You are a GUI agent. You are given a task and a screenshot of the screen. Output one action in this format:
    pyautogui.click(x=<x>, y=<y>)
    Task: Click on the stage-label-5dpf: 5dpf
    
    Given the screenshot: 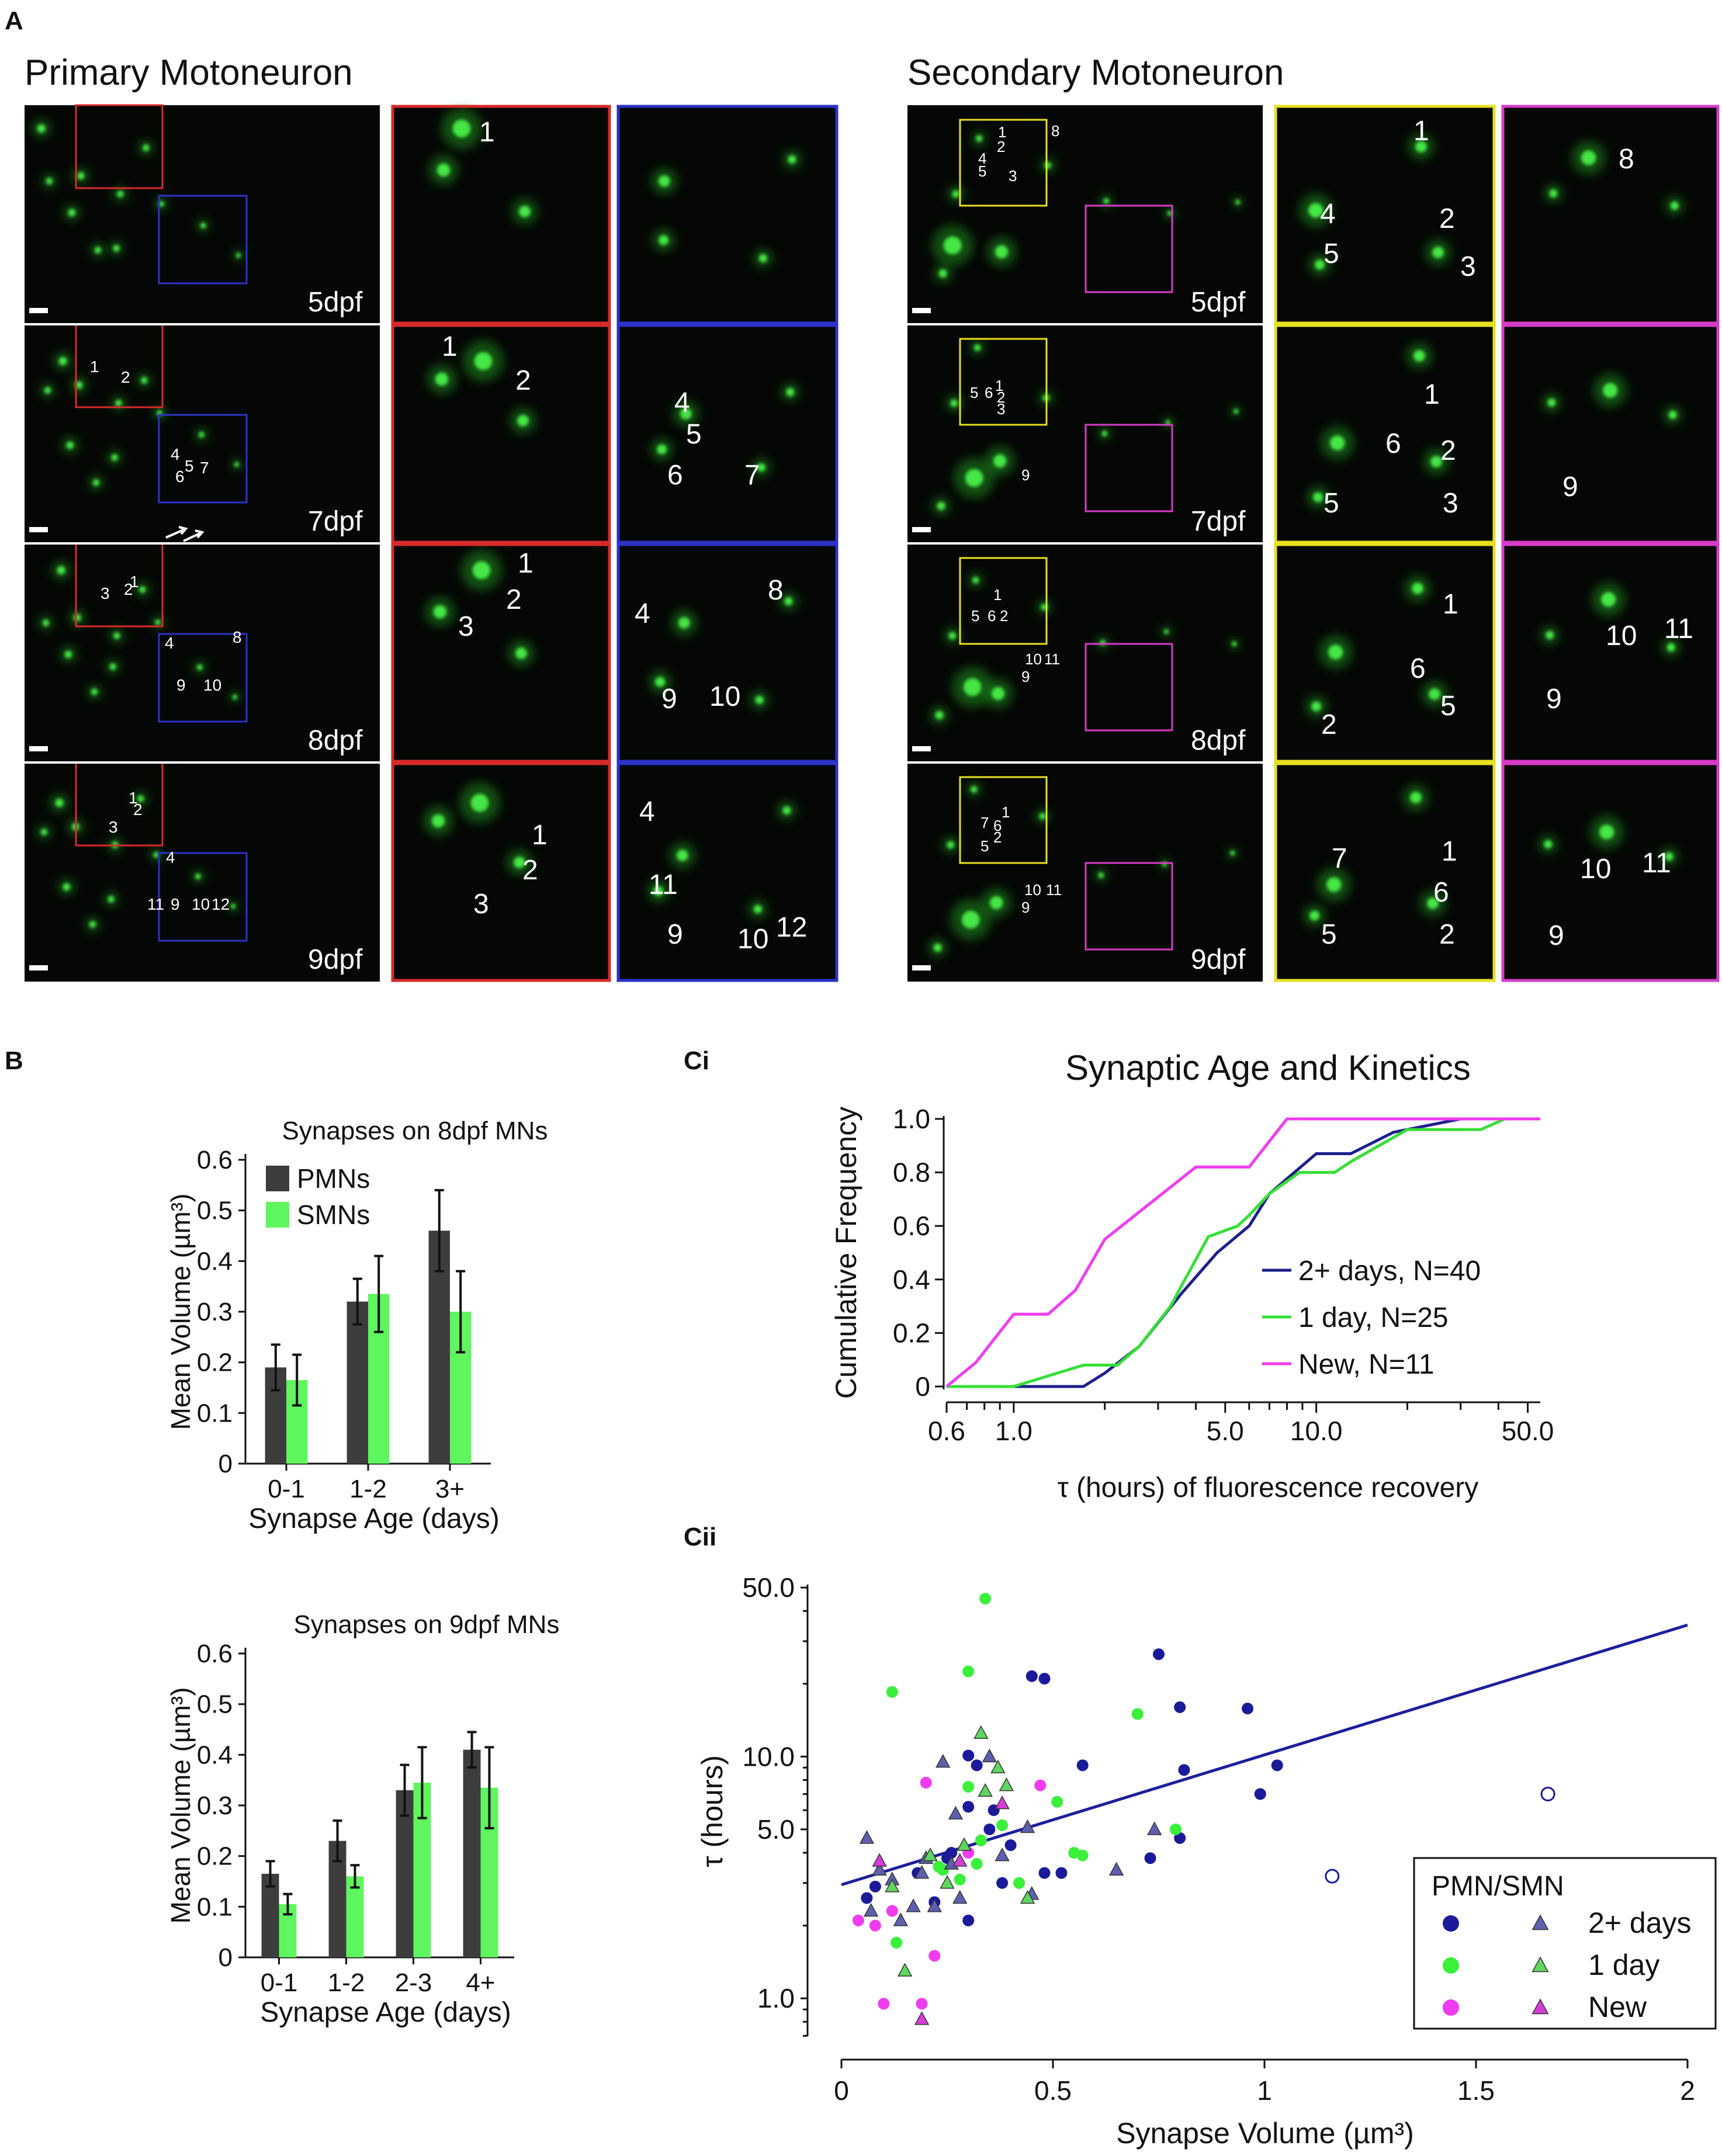 What is the action you would take?
    pyautogui.click(x=335, y=302)
    